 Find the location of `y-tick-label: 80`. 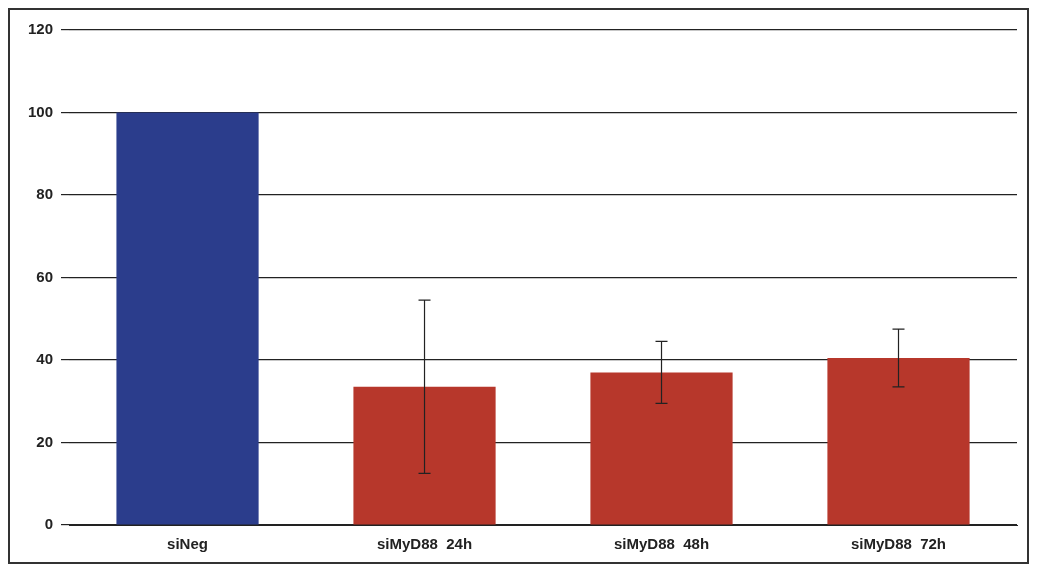

y-tick-label: 80 is located at coordinates (45, 194).